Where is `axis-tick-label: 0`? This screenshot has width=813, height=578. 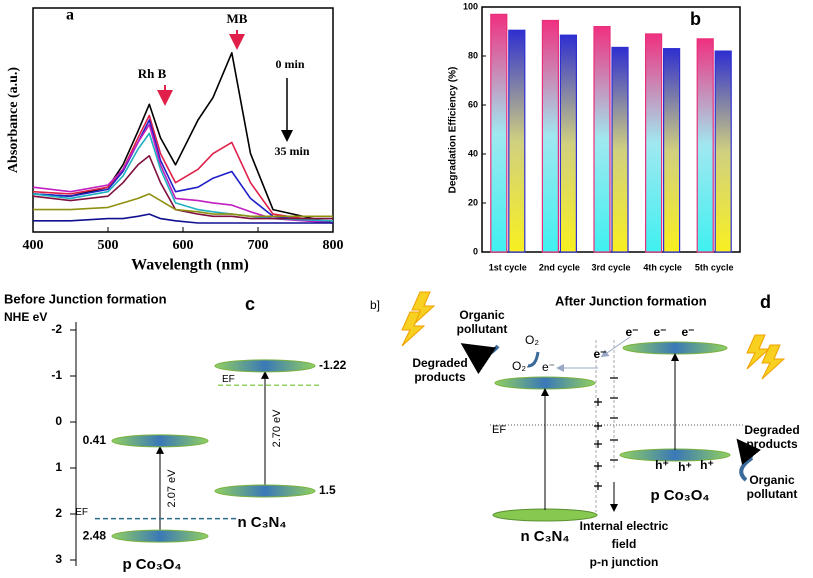
axis-tick-label: 0 is located at coordinates (58, 421).